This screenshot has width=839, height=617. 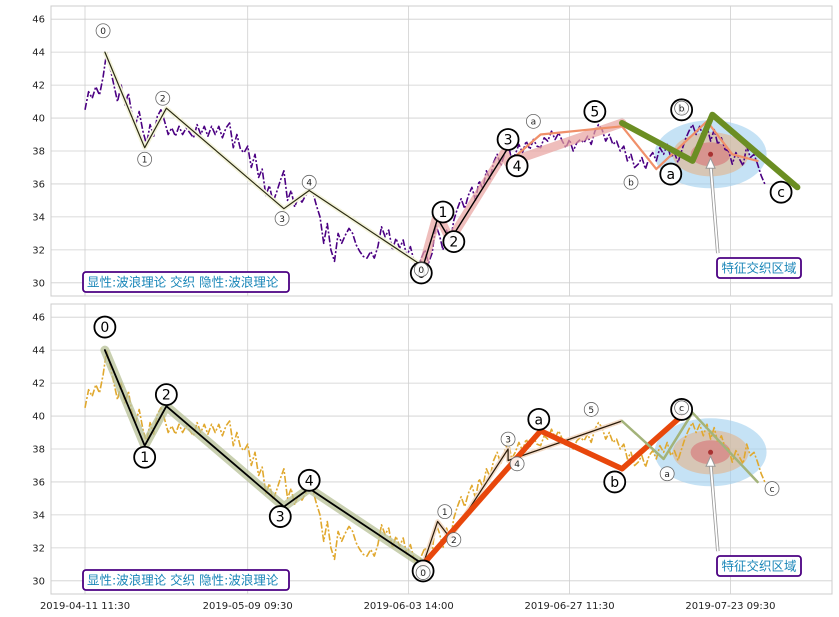 I want to click on zone-arrow-head, so click(x=710, y=163).